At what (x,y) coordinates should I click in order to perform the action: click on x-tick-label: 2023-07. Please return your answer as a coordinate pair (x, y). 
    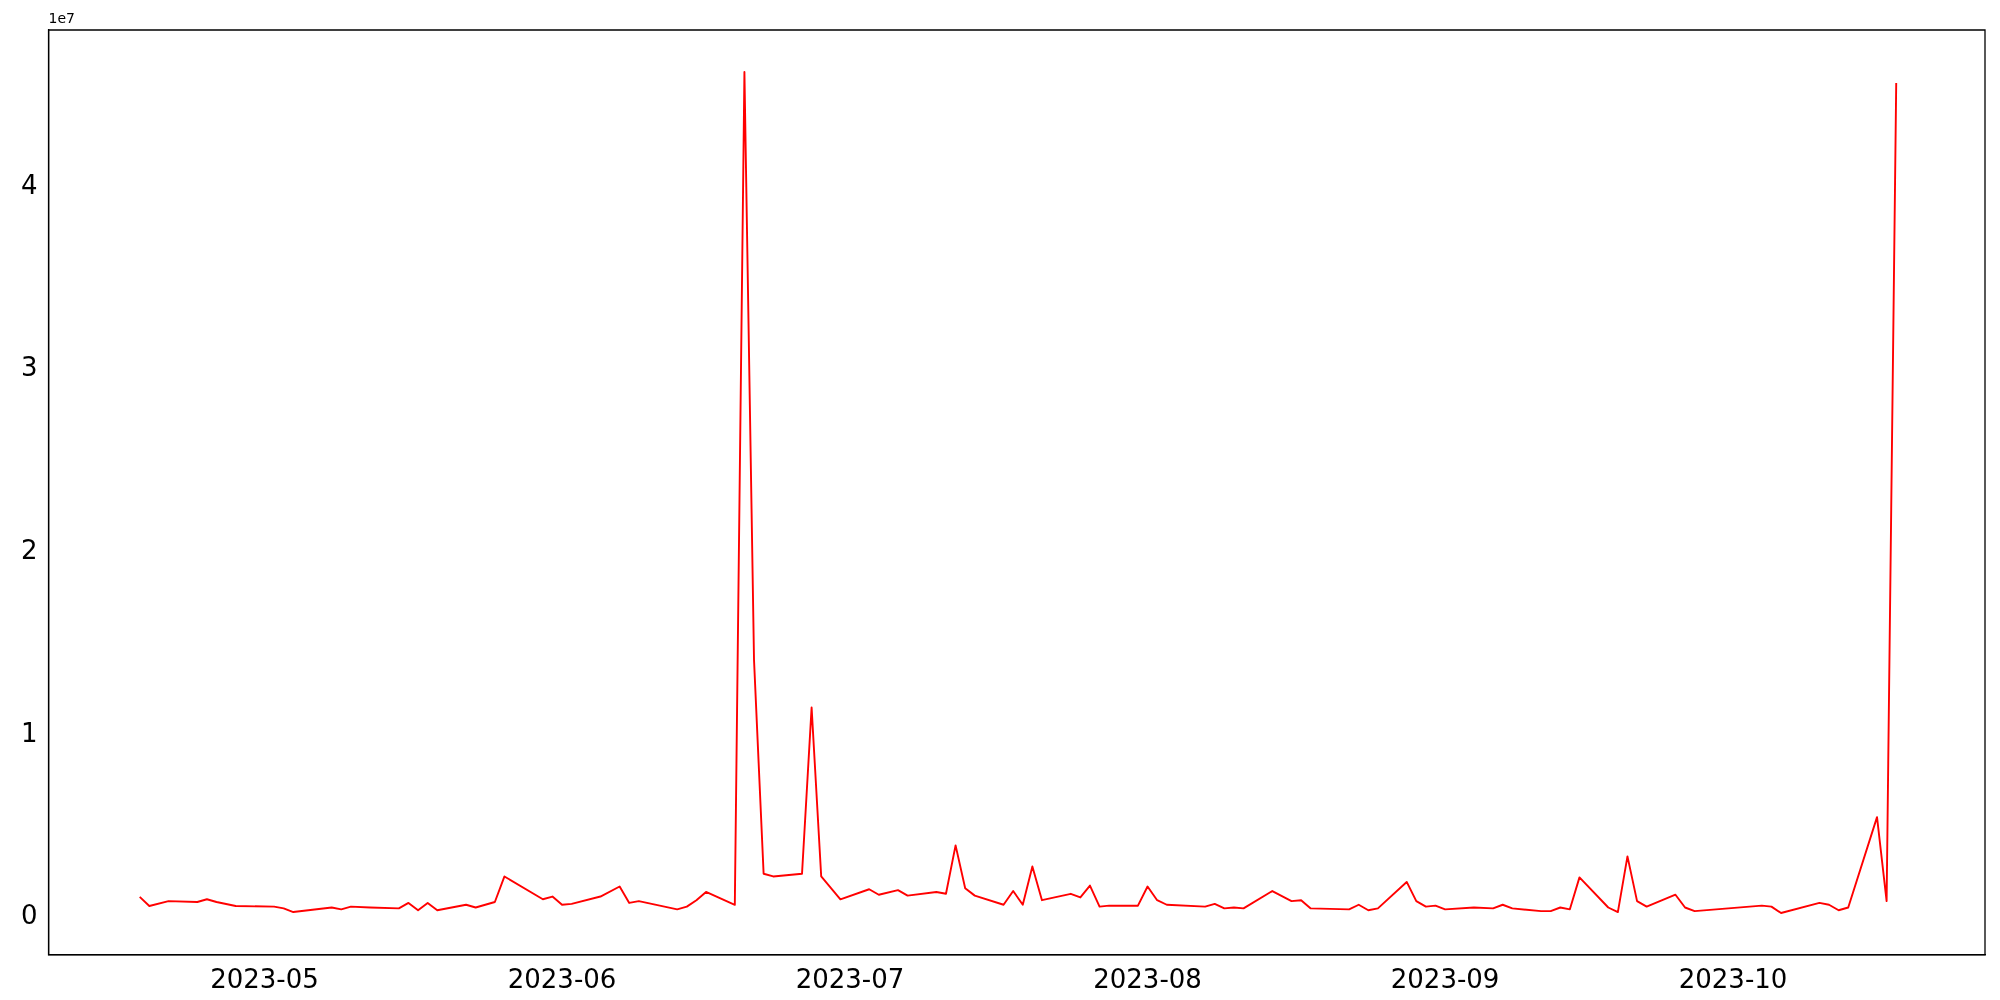
    Looking at the image, I should click on (850, 979).